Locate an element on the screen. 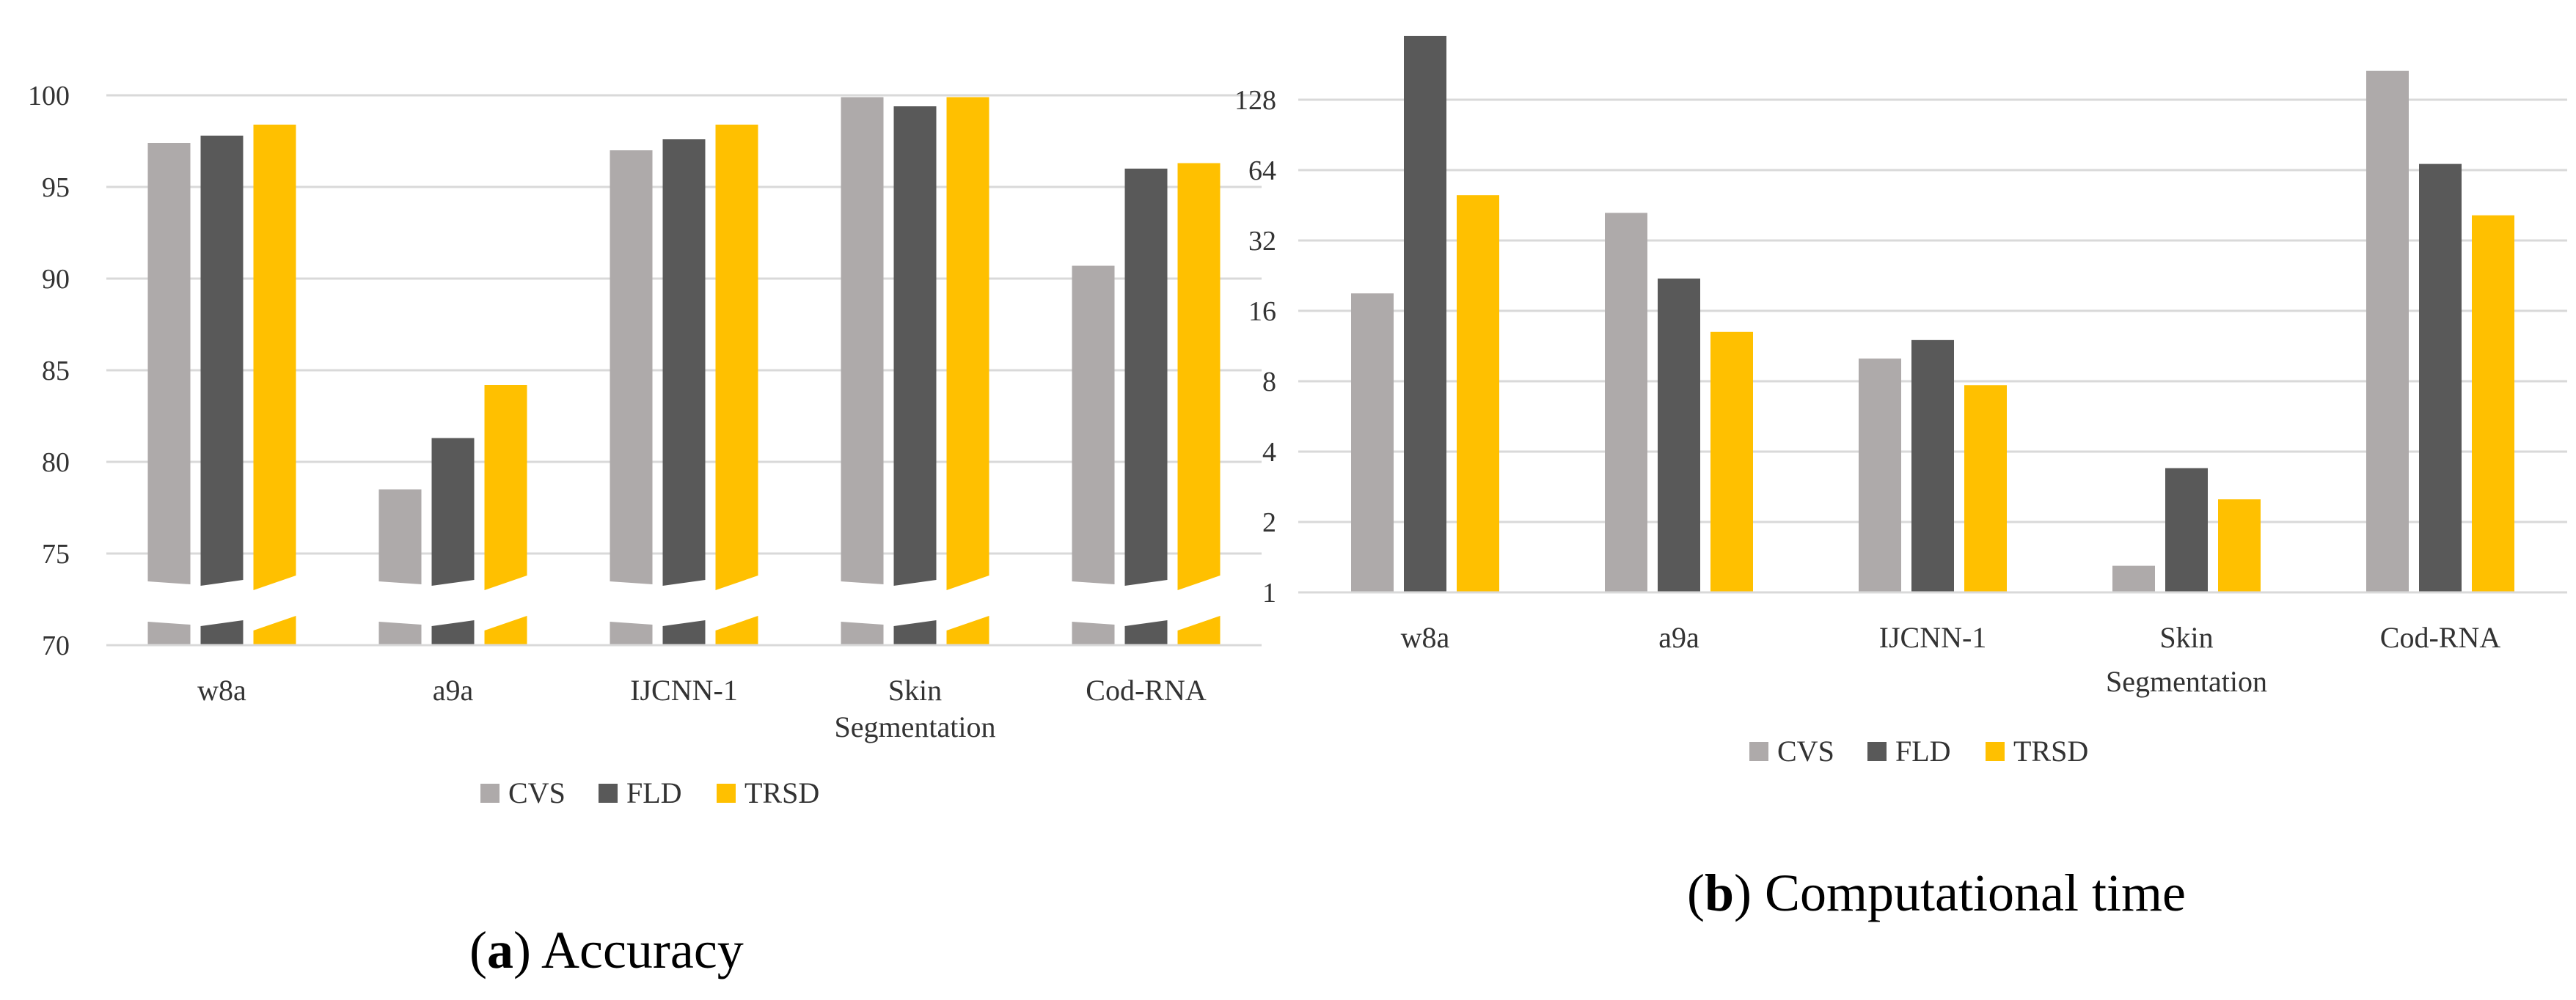 Image resolution: width=2576 pixels, height=1000 pixels. y-tick-time-2: 2 is located at coordinates (1269, 522).